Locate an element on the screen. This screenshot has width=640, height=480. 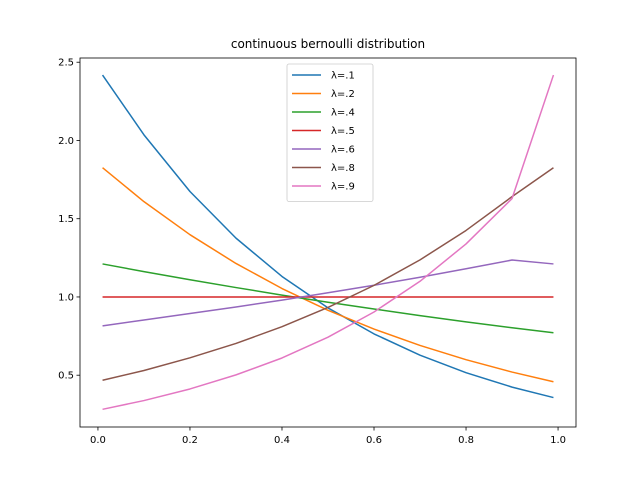
x-tick-label: 0.4 is located at coordinates (282, 440).